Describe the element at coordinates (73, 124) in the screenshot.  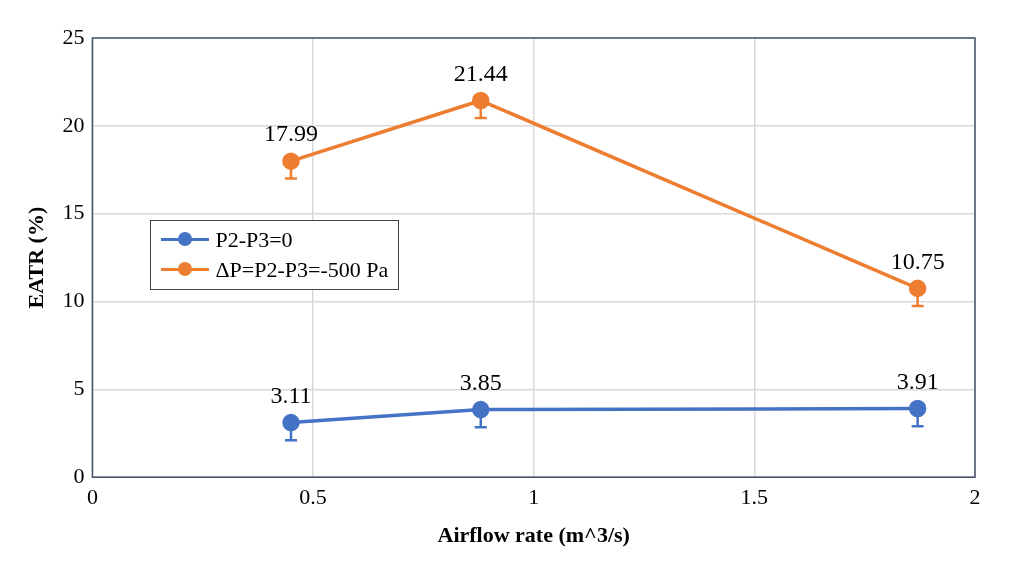
I see `y-tick-label: 20` at that location.